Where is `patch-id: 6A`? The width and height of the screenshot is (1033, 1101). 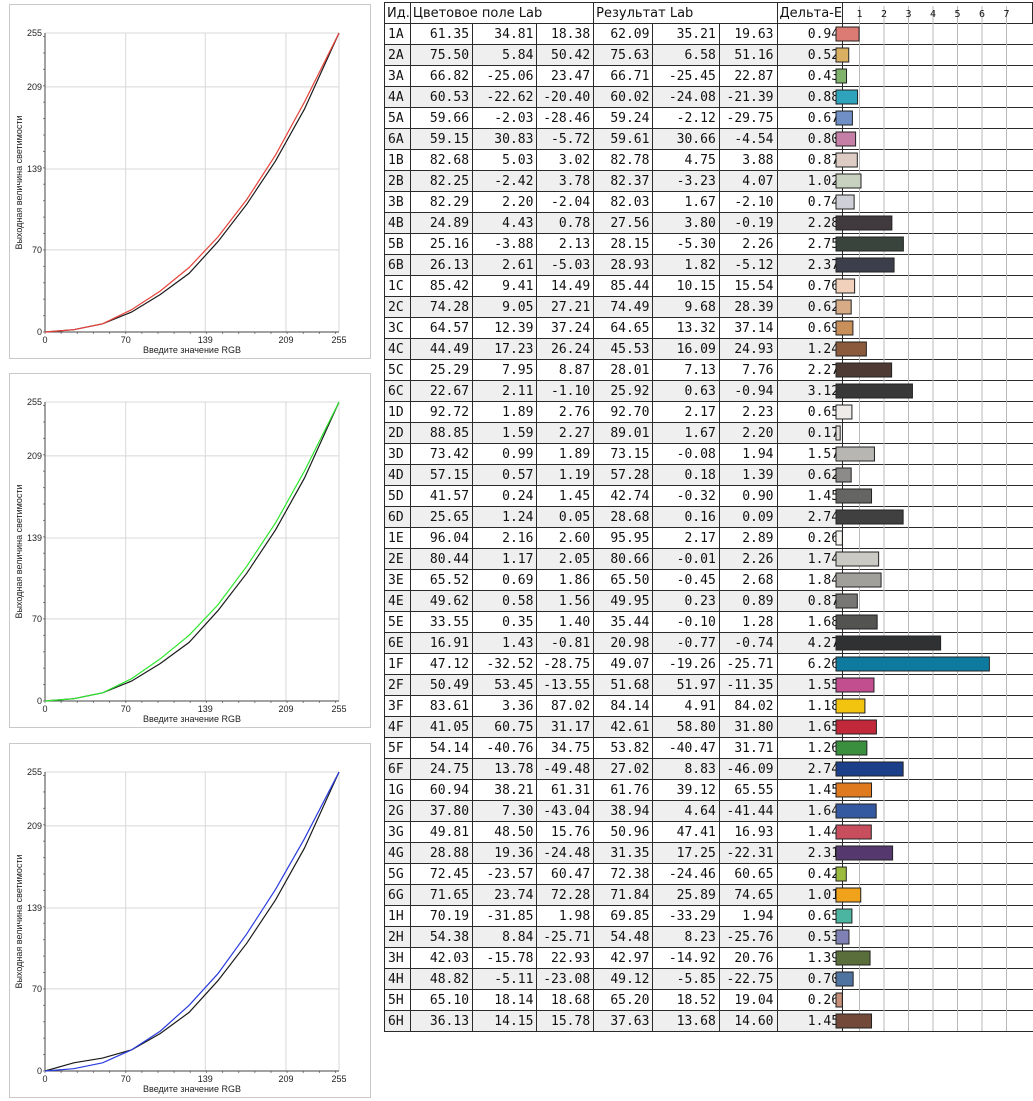
patch-id: 6A is located at coordinates (397, 139).